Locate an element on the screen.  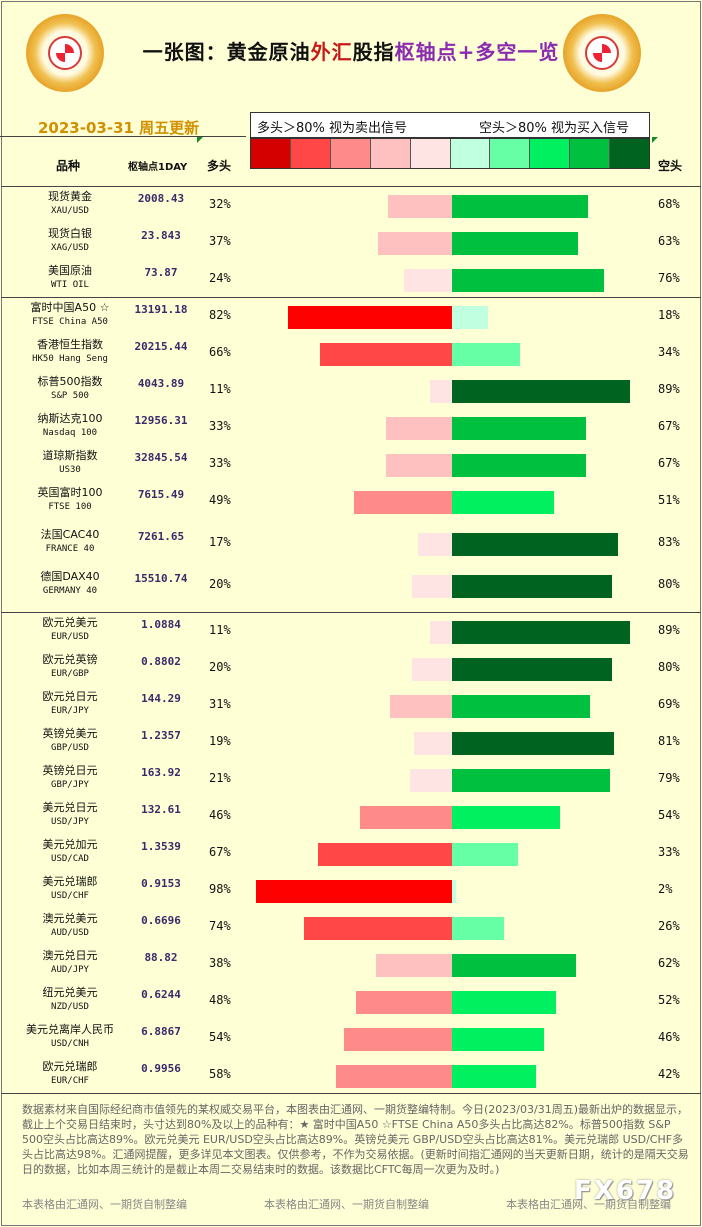
instrument-name-en: NZD/USD is located at coordinates (70, 1007).